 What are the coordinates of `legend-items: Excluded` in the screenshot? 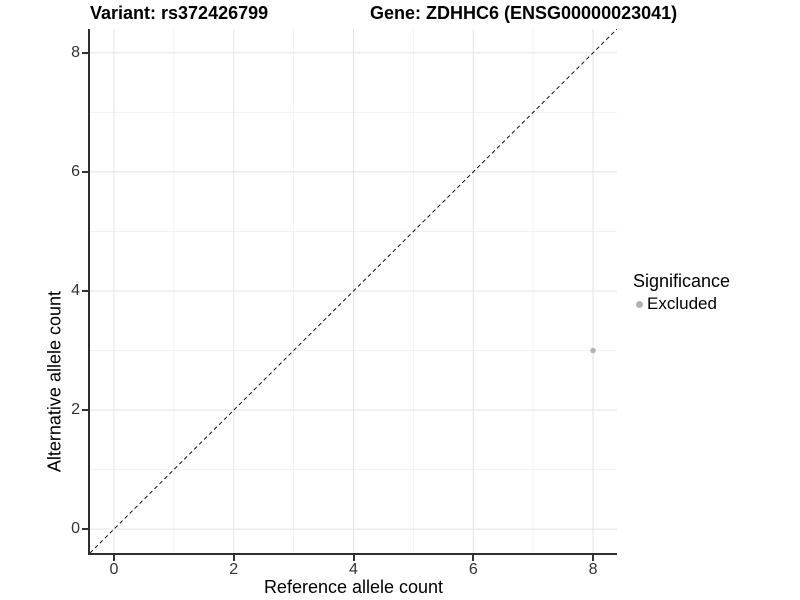 It's located at (681, 304).